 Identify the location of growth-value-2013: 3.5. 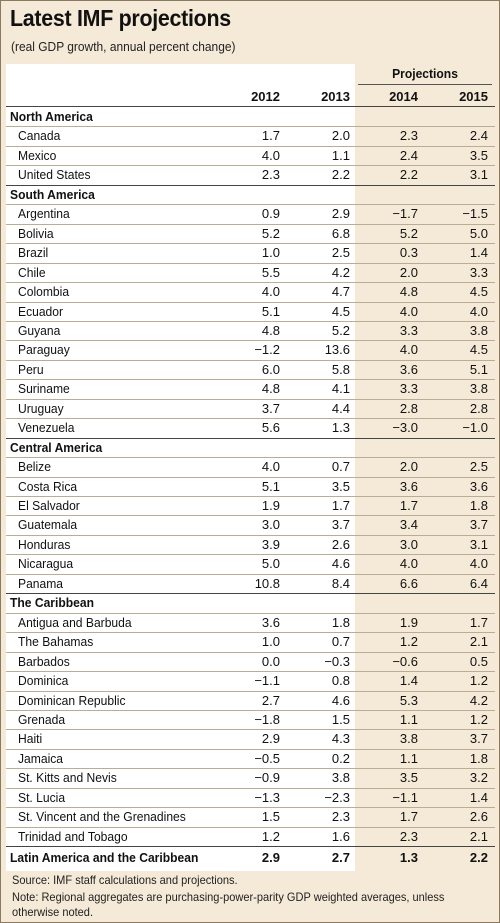
(340, 486).